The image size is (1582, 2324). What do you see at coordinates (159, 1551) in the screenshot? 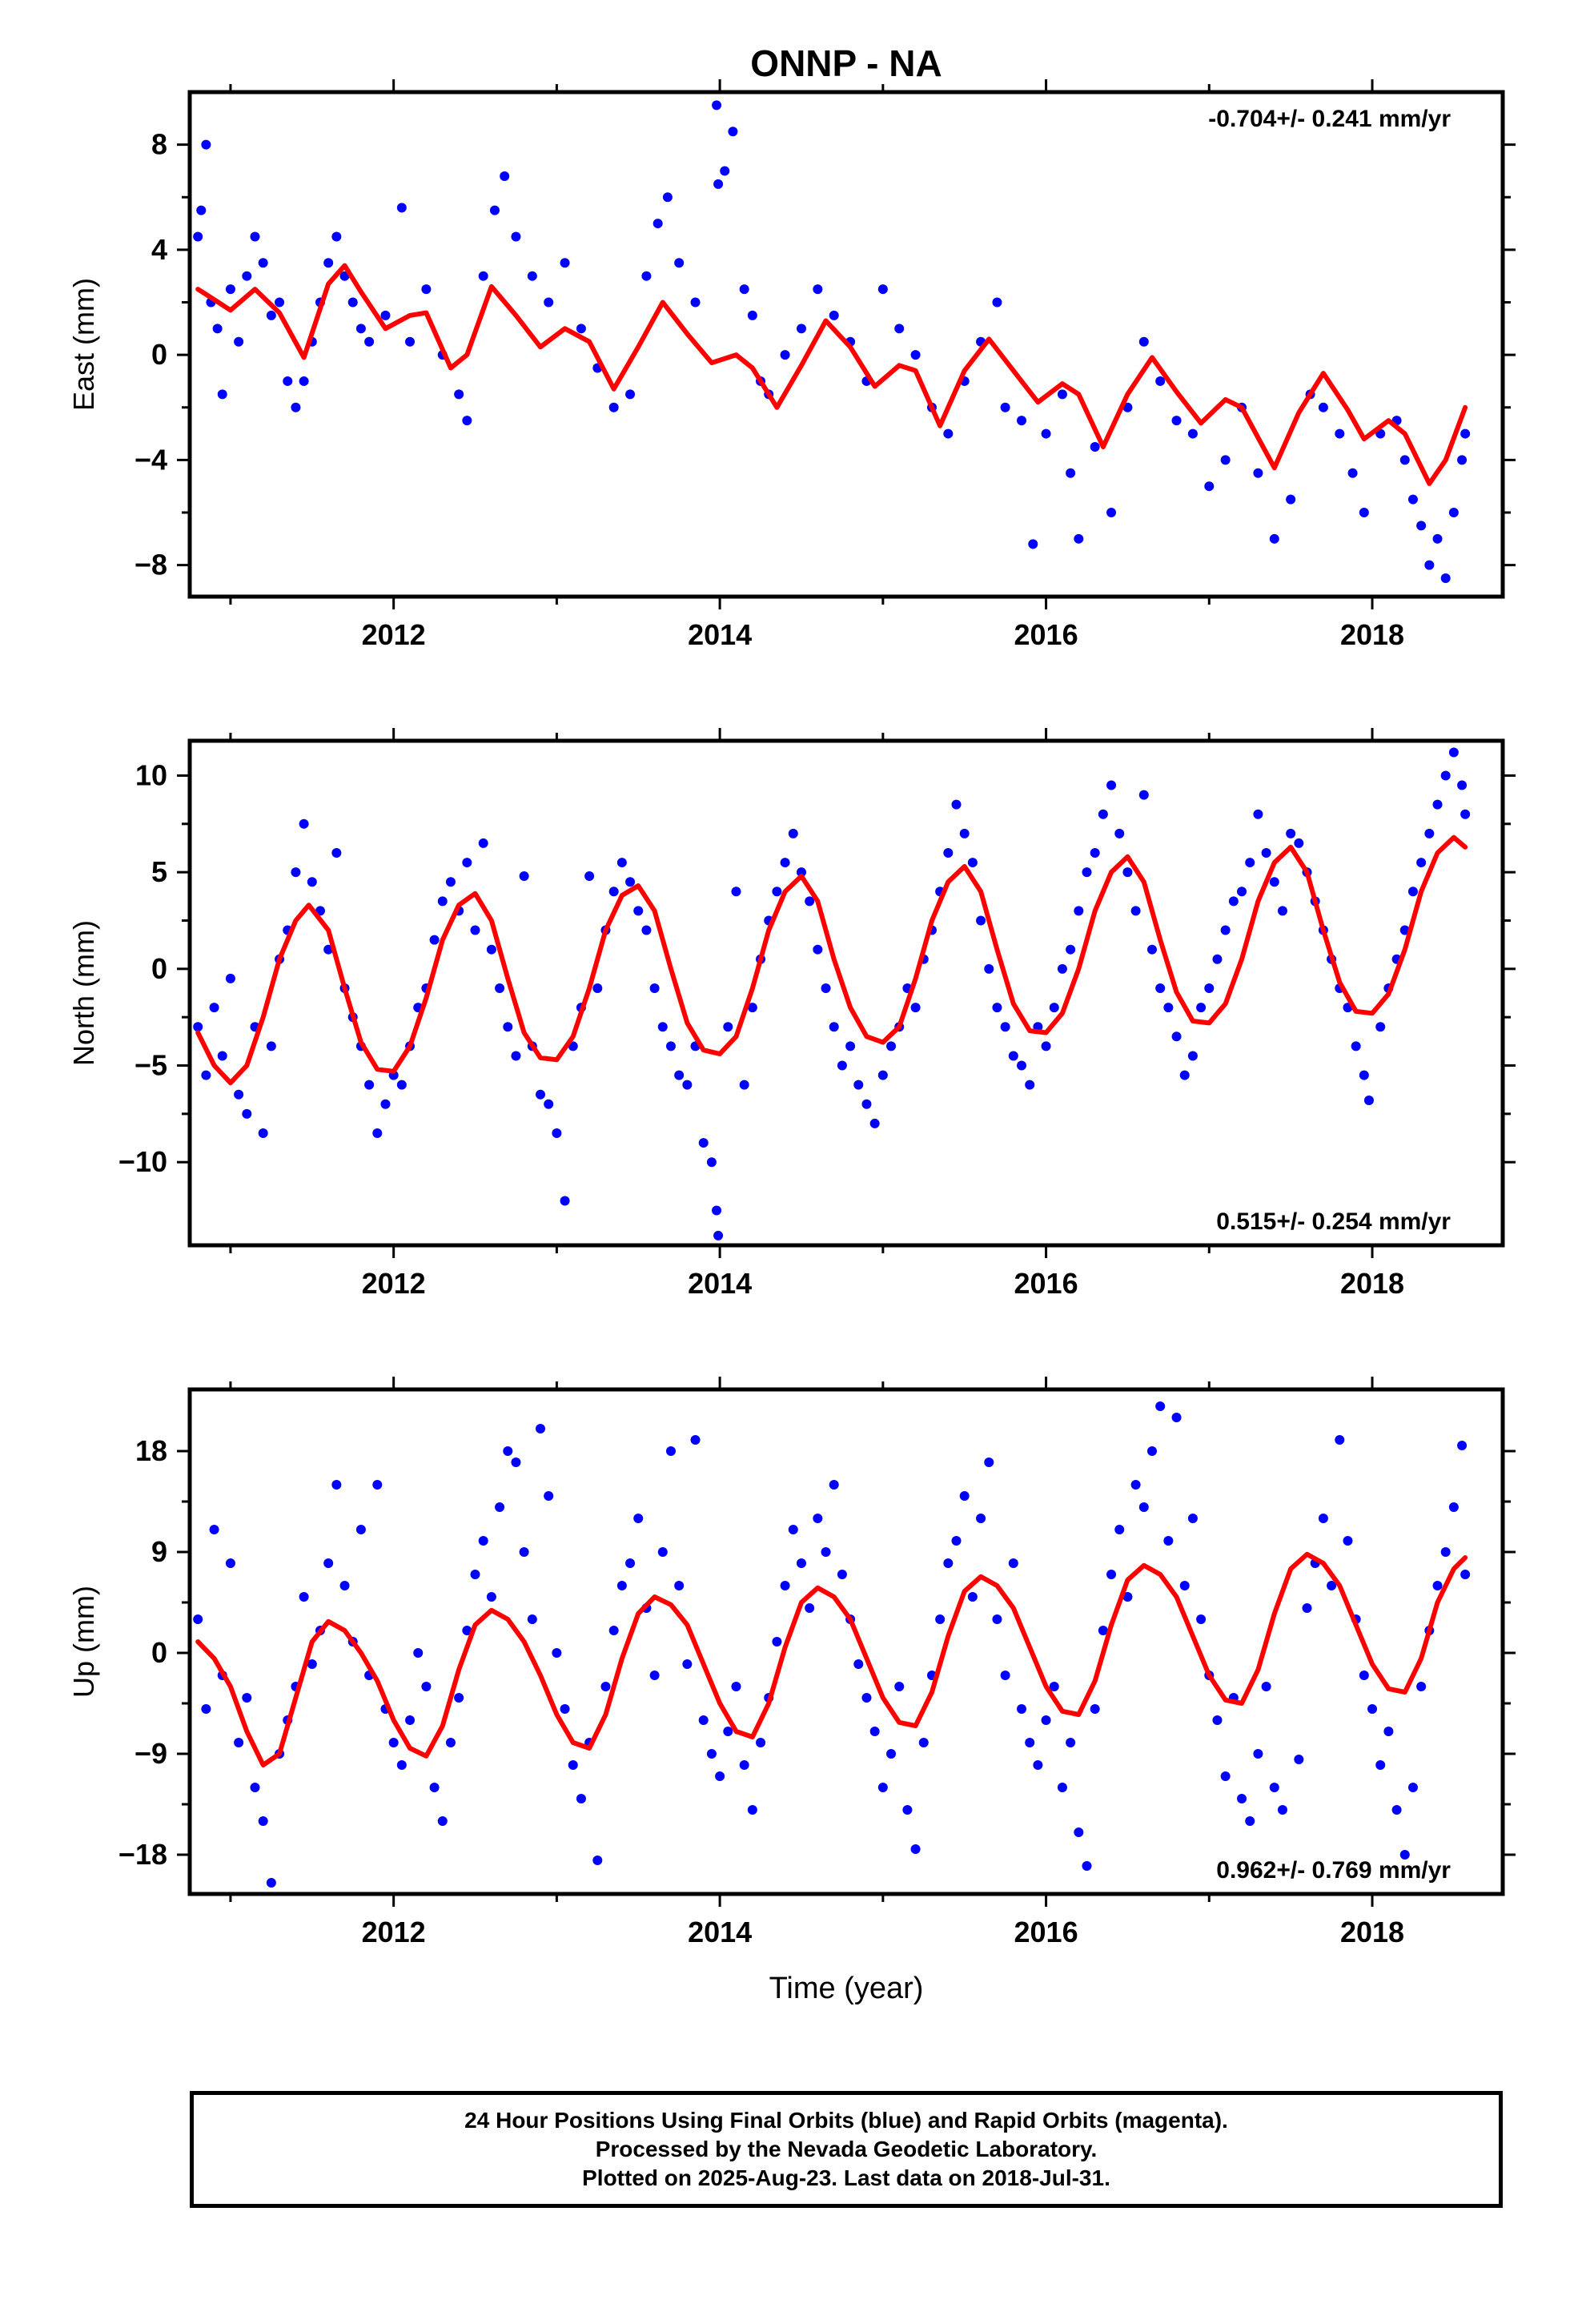
I see `up-y-tick-label: 9` at bounding box center [159, 1551].